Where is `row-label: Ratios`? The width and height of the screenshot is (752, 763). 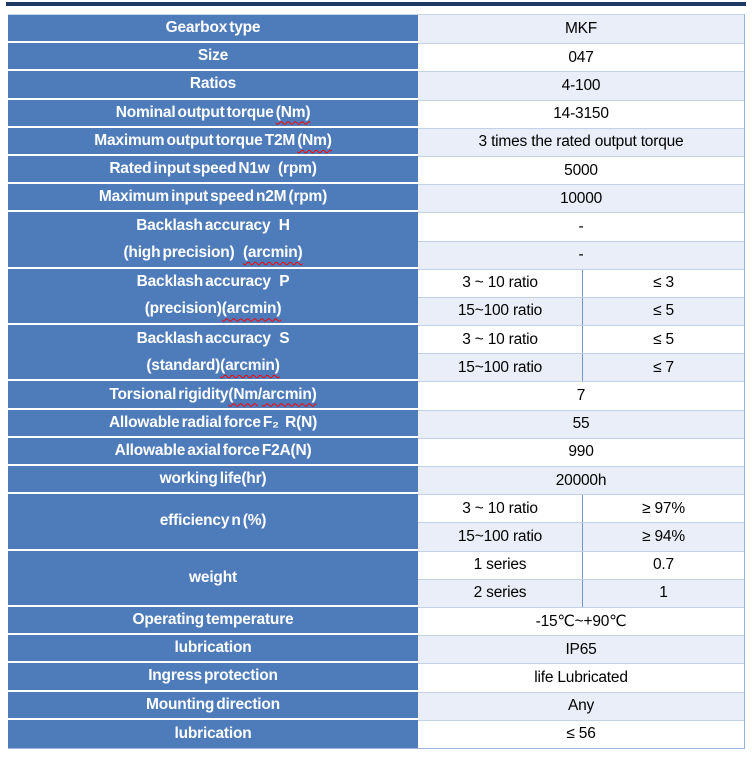 row-label: Ratios is located at coordinates (213, 85).